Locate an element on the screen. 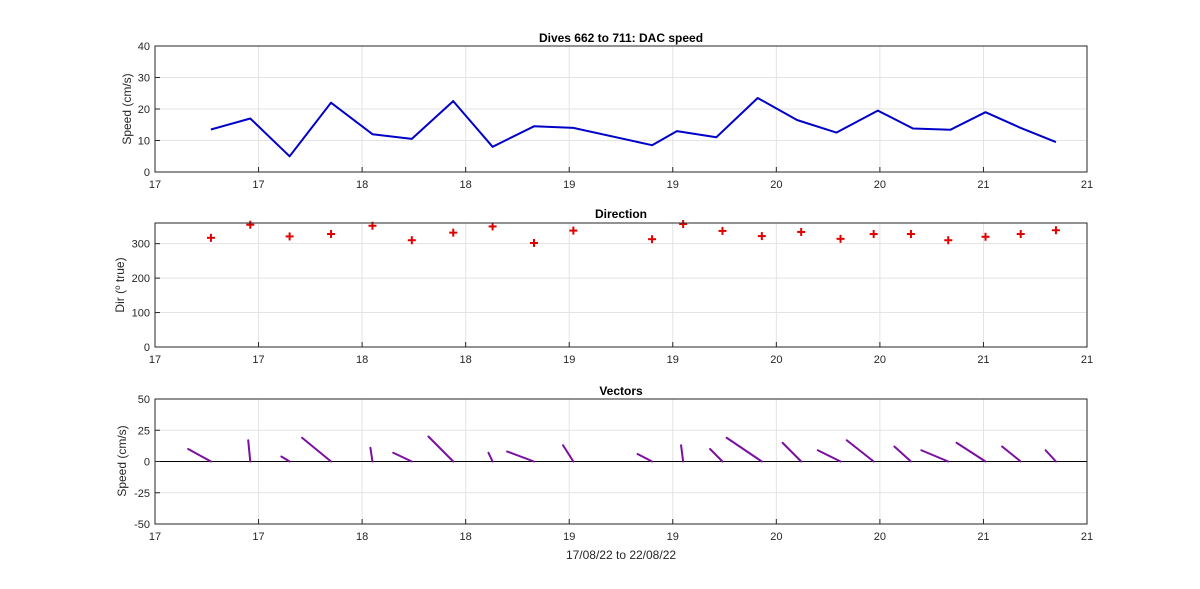 The height and width of the screenshot is (589, 1200). vectors-ylabel: Speed (cm/s) is located at coordinates (122, 460).